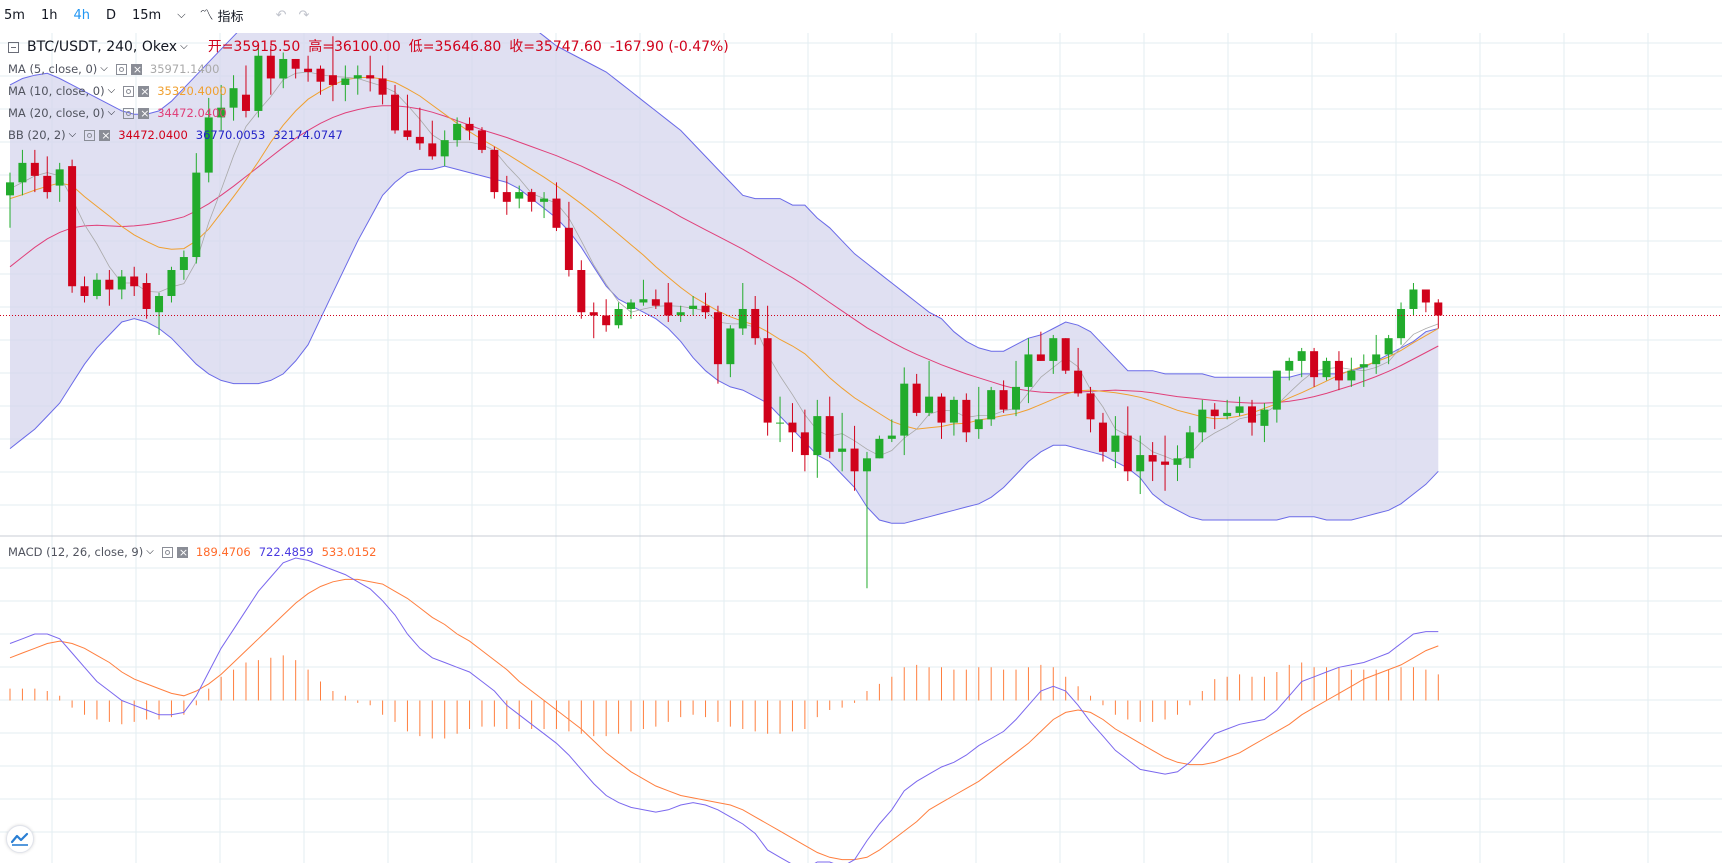 The image size is (1722, 863). What do you see at coordinates (56, 91) in the screenshot?
I see `ma10-label: MA (10, close, 0)` at bounding box center [56, 91].